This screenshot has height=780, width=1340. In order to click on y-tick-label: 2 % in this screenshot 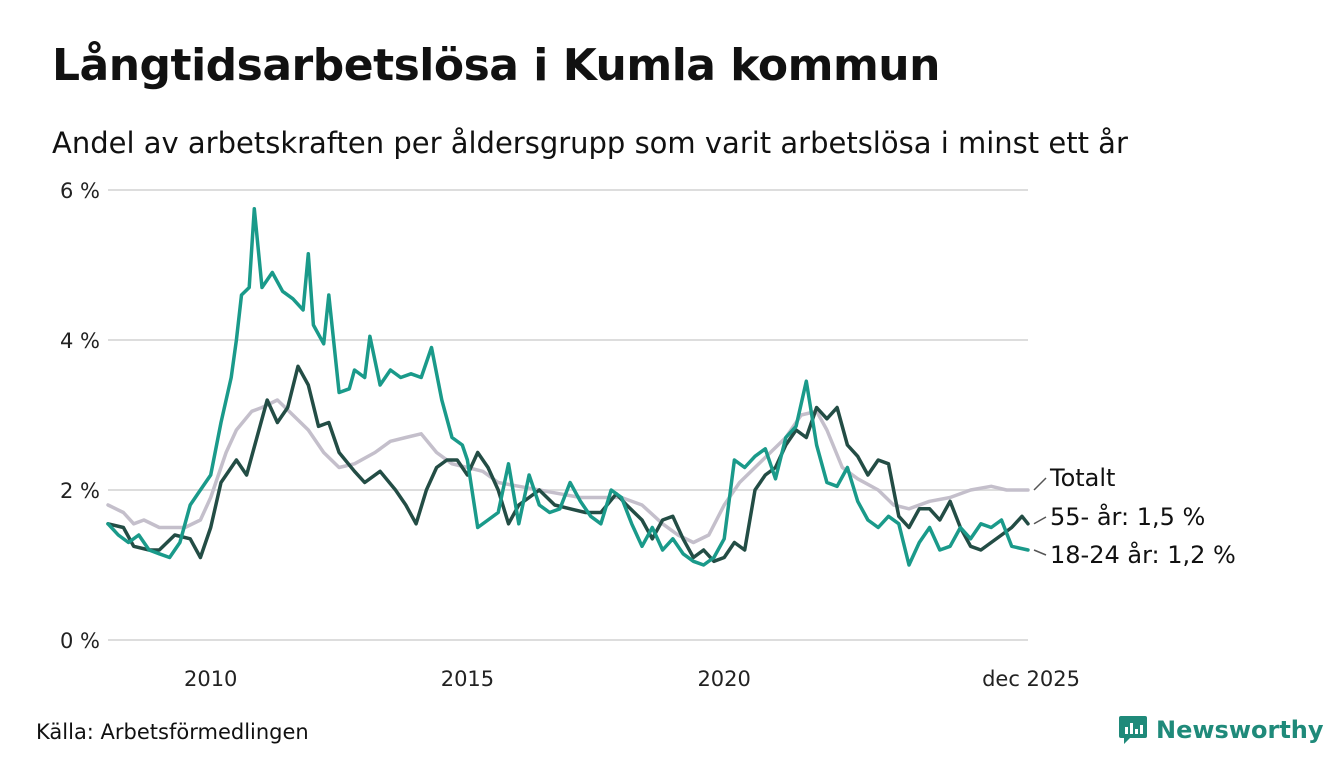, I will do `click(80, 491)`.